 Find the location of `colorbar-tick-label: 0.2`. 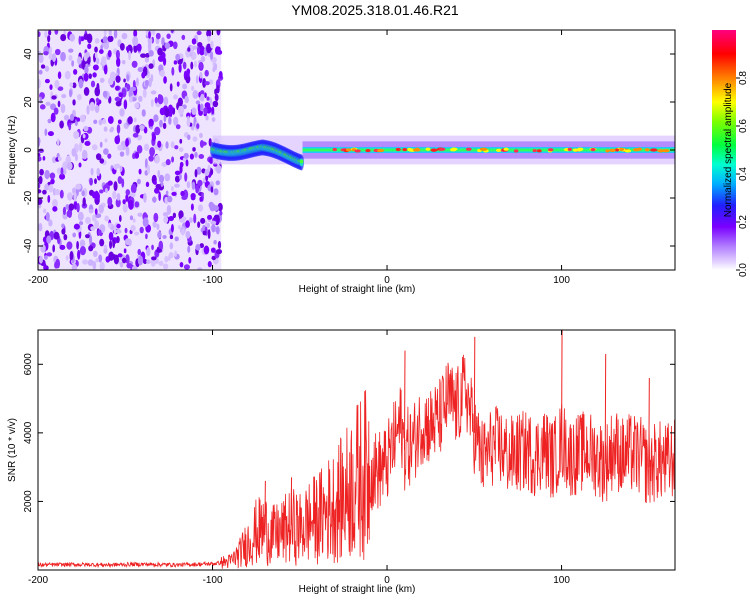

colorbar-tick-label: 0.2 is located at coordinates (743, 222).